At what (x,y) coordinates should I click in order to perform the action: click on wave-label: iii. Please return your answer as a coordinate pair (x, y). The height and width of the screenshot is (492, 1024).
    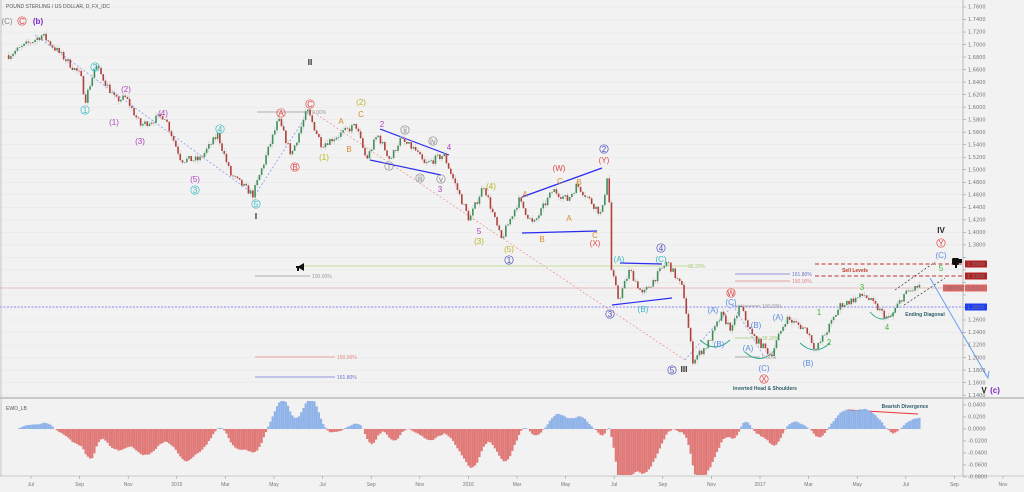
    Looking at the image, I should click on (420, 178).